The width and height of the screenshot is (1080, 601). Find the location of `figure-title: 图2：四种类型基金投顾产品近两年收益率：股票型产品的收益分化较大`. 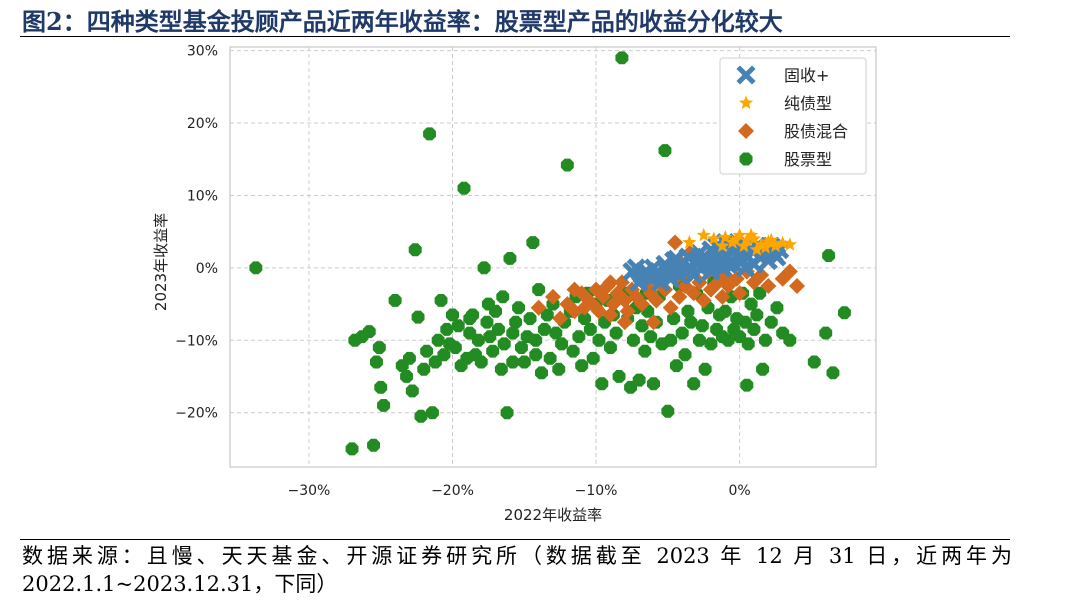

figure-title: 图2：四种类型基金投顾产品近两年收益率：股票型产品的收益分化较大 is located at coordinates (402, 21).